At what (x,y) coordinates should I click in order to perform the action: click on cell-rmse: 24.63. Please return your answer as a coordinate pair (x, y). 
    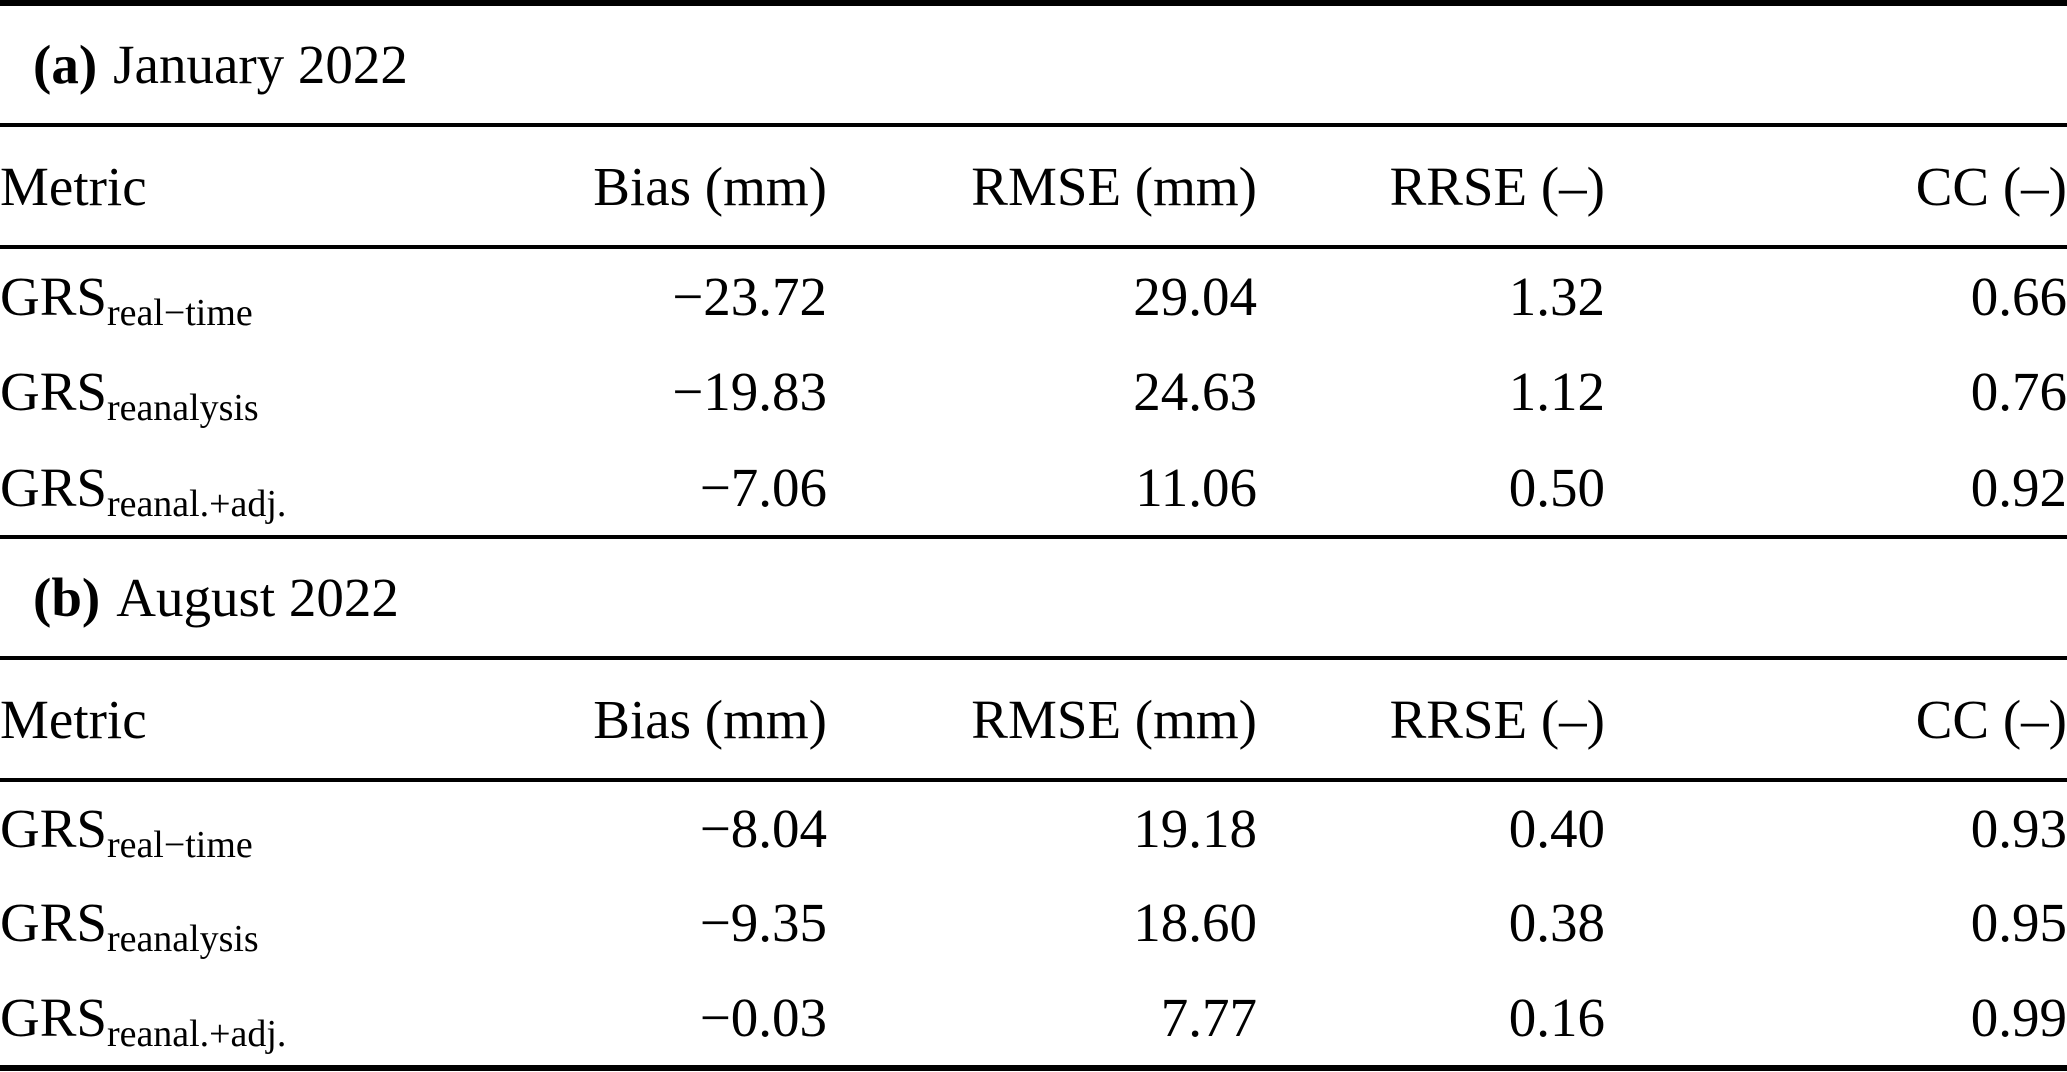
    Looking at the image, I should click on (1195, 391).